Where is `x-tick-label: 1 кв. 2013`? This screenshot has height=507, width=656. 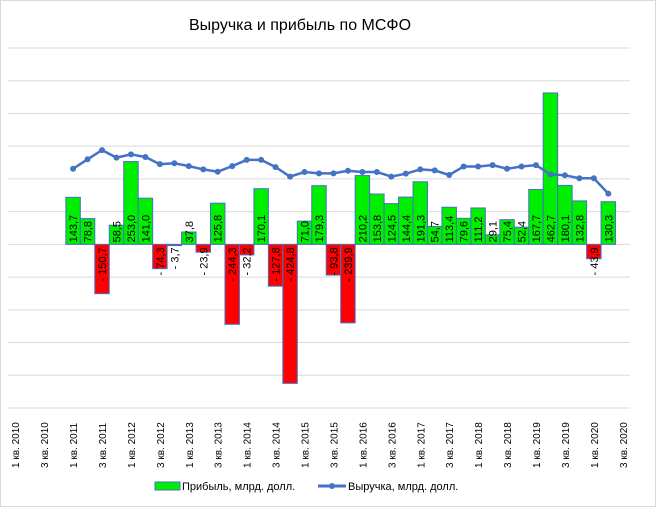
x-tick-label: 1 кв. 2013 is located at coordinates (190, 445).